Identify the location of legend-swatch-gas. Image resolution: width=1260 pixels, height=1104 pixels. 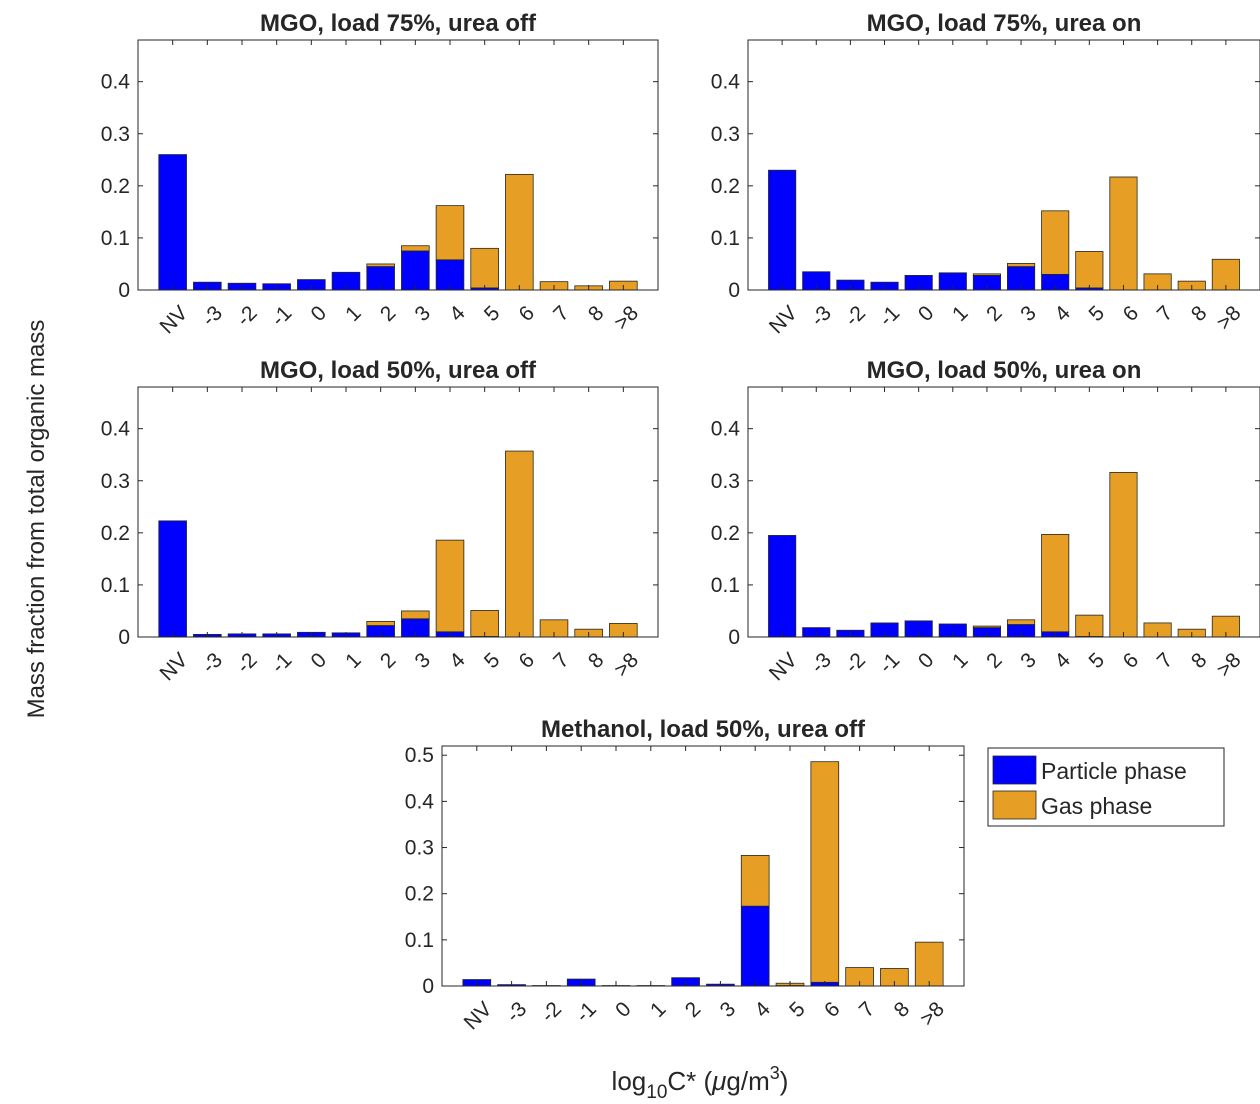
(1014, 805).